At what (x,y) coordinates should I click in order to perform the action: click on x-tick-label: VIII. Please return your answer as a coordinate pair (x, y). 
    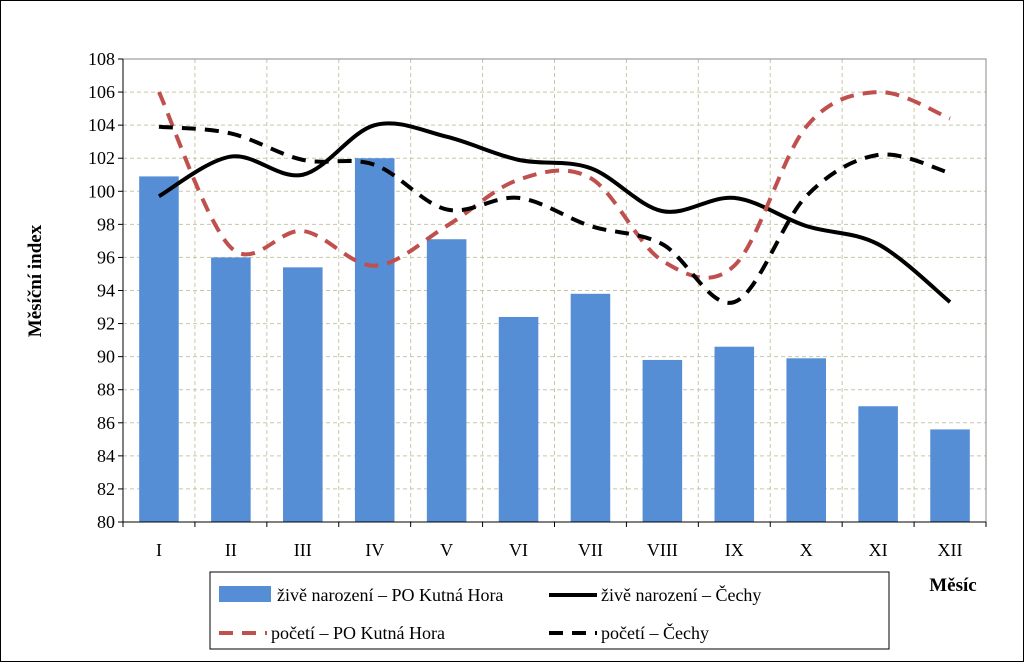
    Looking at the image, I should click on (662, 550).